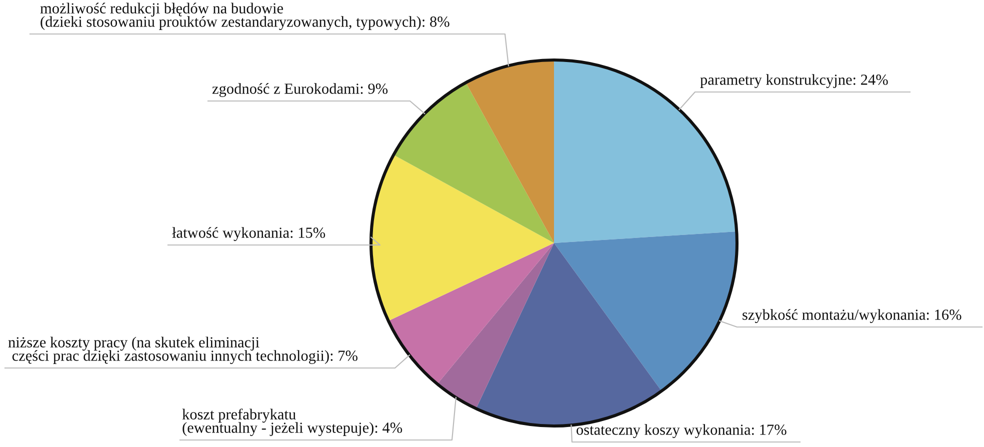 Image resolution: width=984 pixels, height=447 pixels. I want to click on slice-label: zgodność z Eurokodami: 9%, so click(300, 90).